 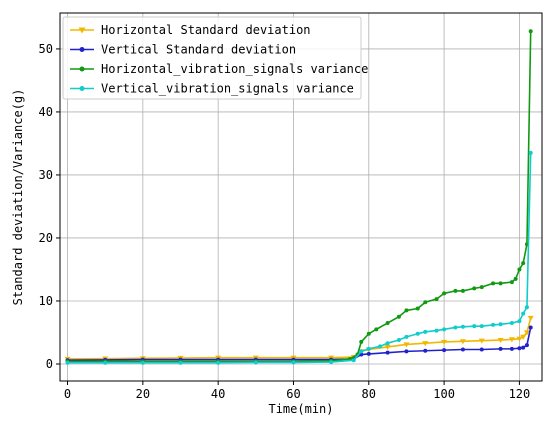 I want to click on y-tick-label: 10, so click(x=46, y=301).